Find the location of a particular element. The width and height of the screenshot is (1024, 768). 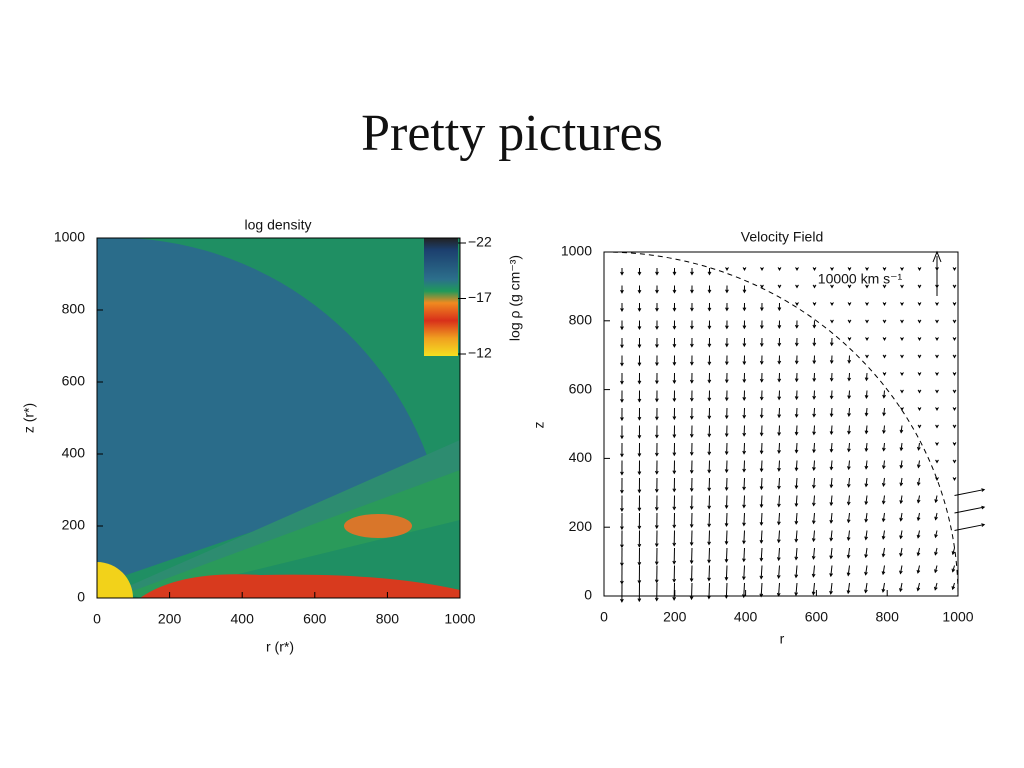

y-tick-label: 600 is located at coordinates (581, 388).